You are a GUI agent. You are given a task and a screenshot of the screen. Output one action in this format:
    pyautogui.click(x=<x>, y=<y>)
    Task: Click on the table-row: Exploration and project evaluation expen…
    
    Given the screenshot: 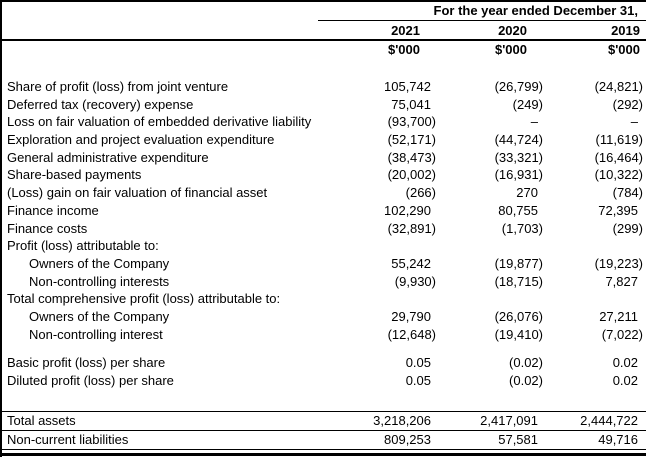 What is the action you would take?
    pyautogui.click(x=324, y=140)
    